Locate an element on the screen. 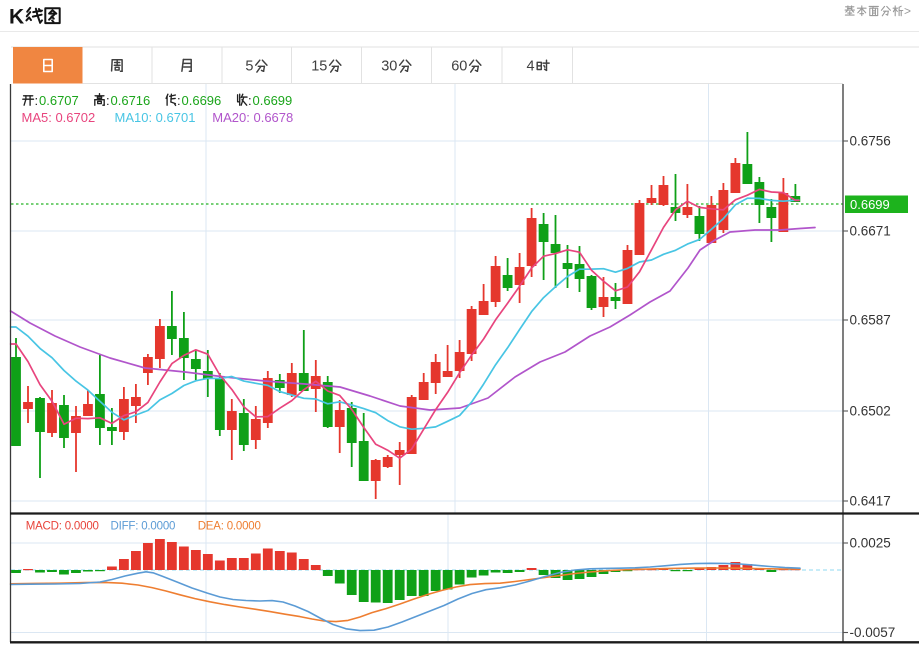 The height and width of the screenshot is (645, 919). svg-text: 60 is located at coordinates (459, 67).